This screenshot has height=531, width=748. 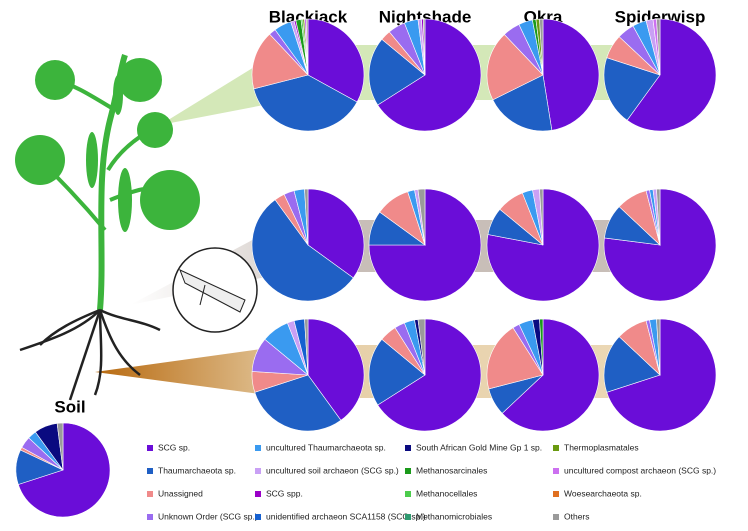 What do you see at coordinates (601, 447) in the screenshot?
I see `legend-label: Thermoplasmatales` at bounding box center [601, 447].